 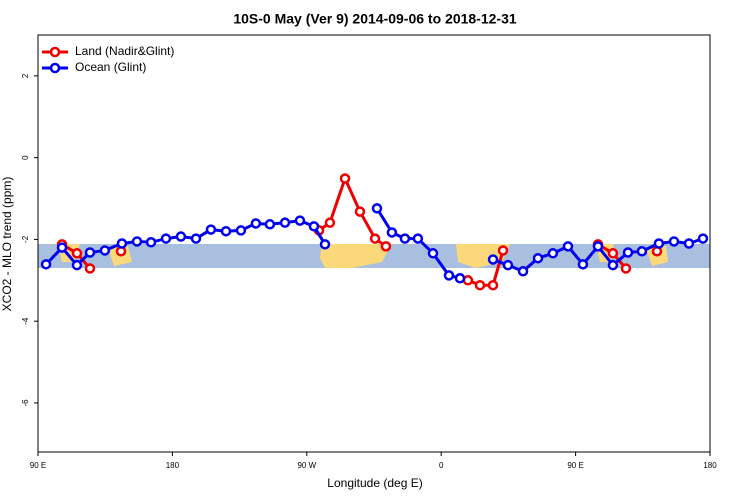 What do you see at coordinates (374, 483) in the screenshot?
I see `x-axis-label: Longitude (deg E)` at bounding box center [374, 483].